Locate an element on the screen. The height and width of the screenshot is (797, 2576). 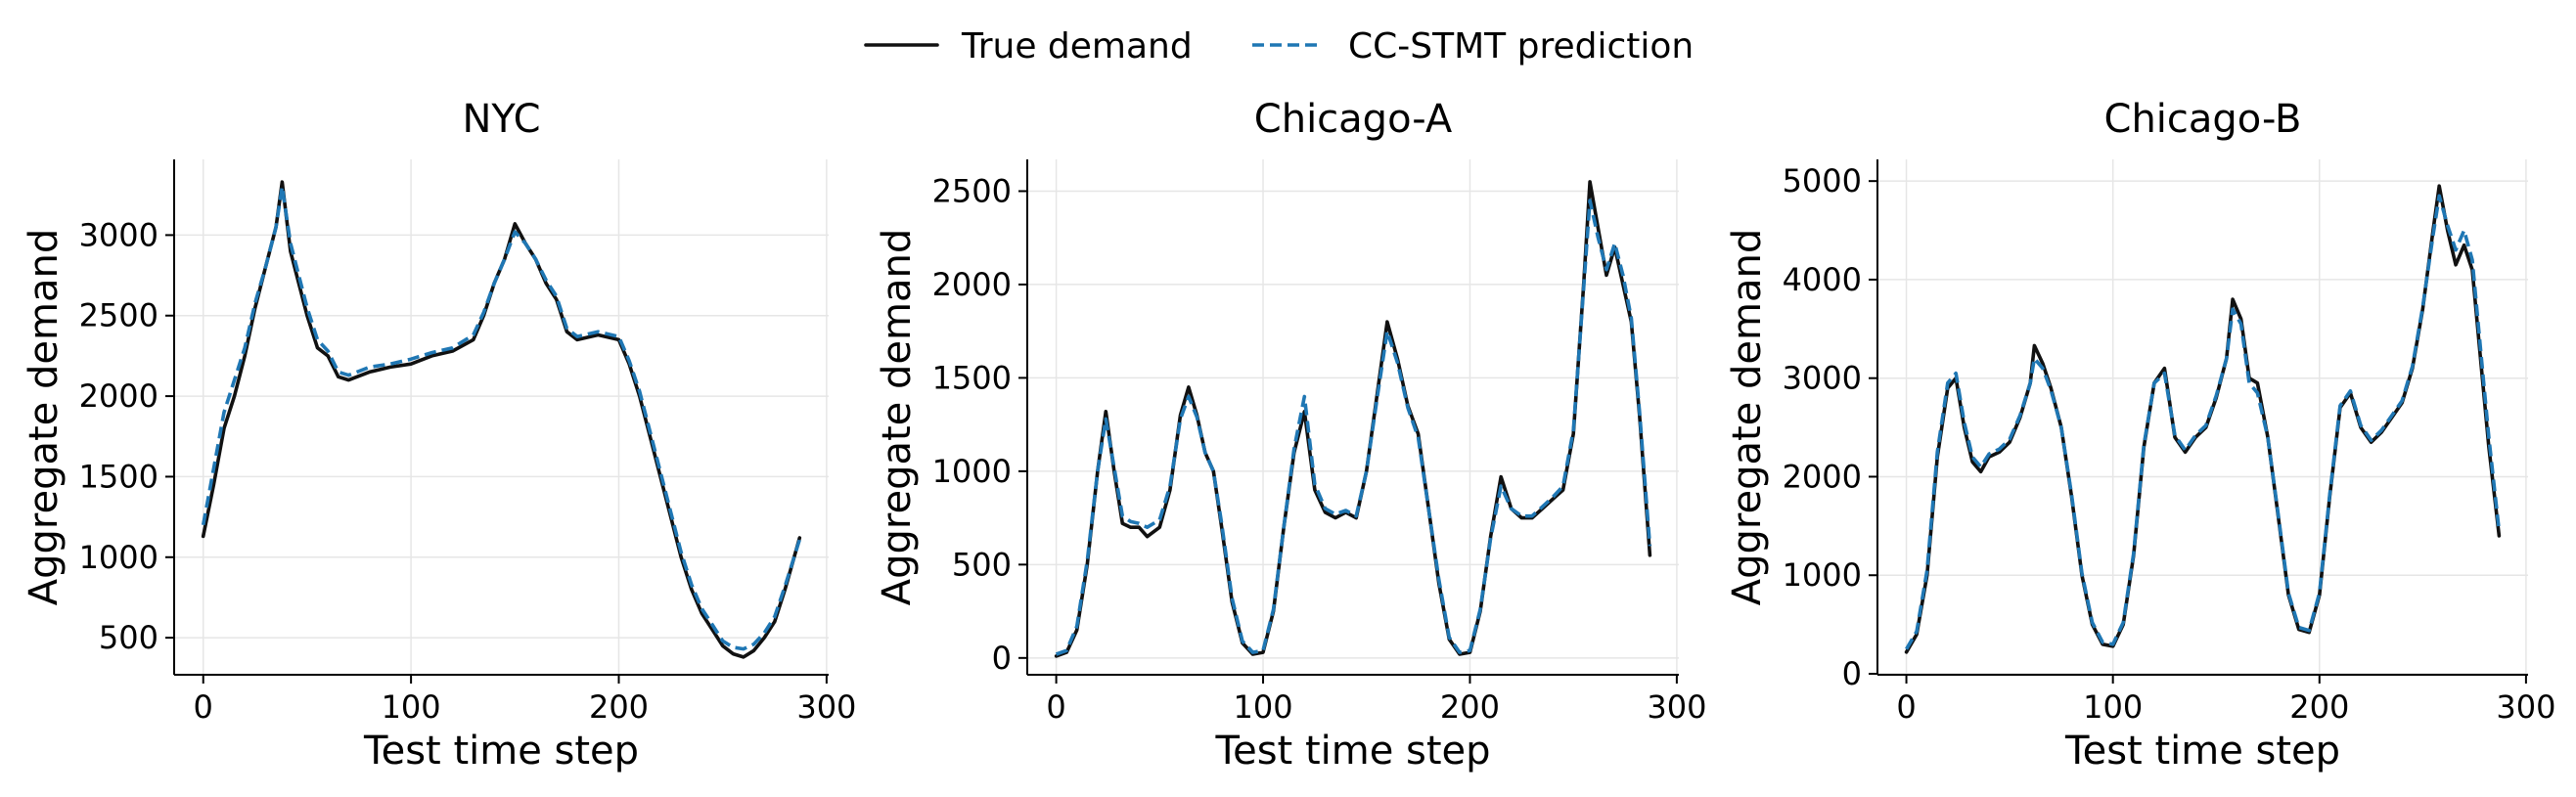
y-tick-label: 4000 is located at coordinates (1822, 280).